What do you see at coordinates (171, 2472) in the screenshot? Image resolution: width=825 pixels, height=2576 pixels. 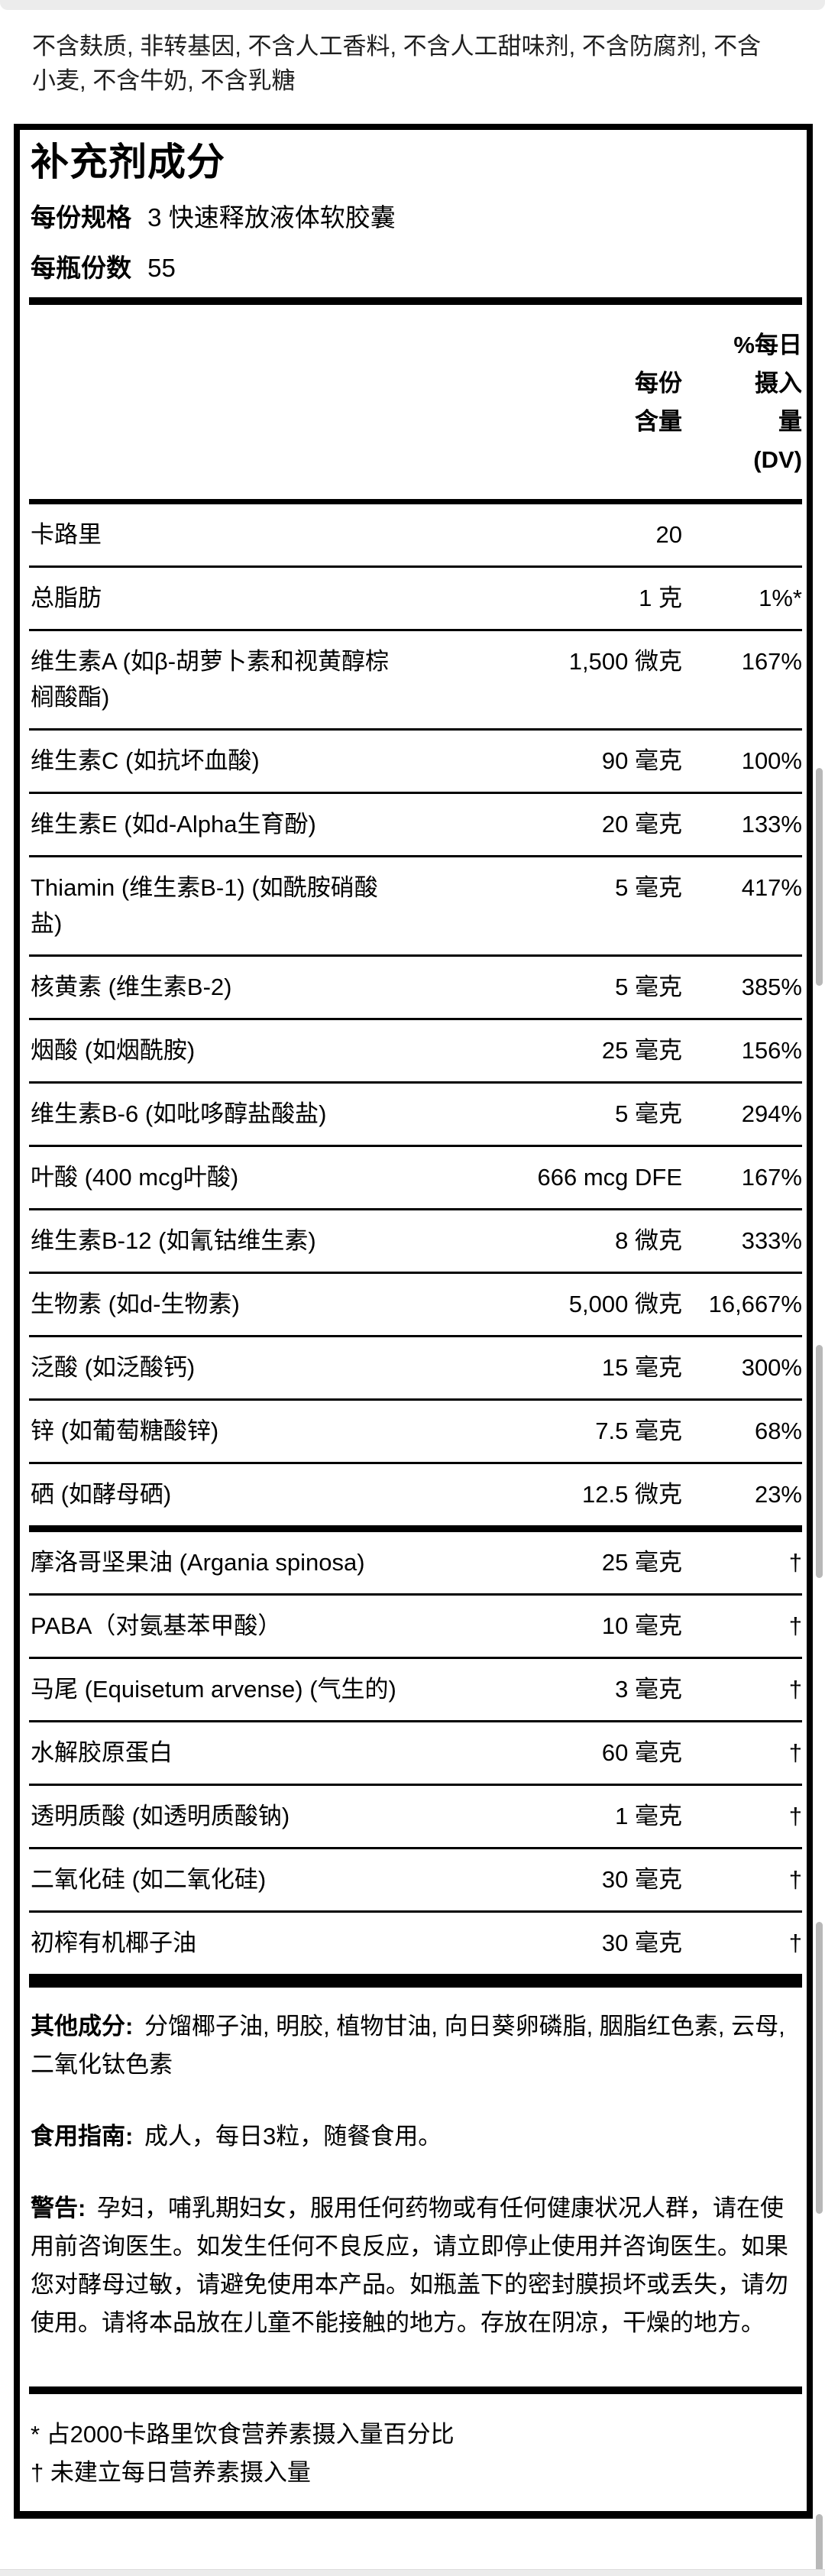 I see `footnote-daily-value: † 未建立每日营养素摄入量` at bounding box center [171, 2472].